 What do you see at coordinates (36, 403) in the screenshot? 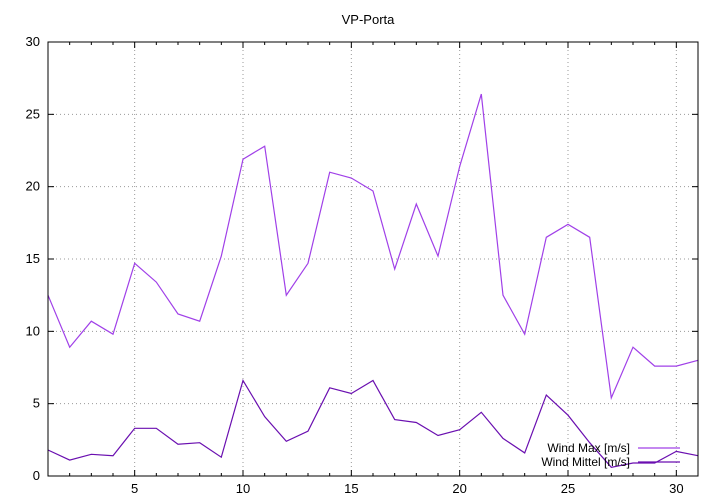
I see `y-tick-label: 5` at bounding box center [36, 403].